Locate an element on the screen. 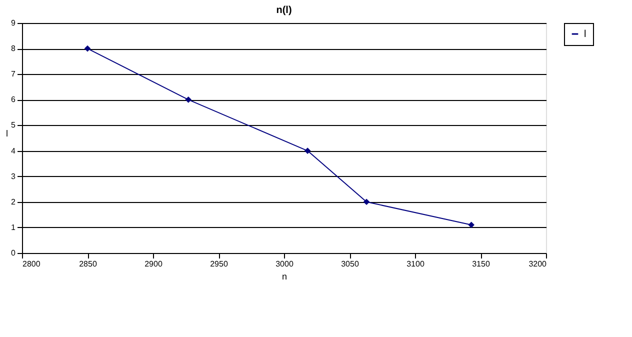  x-axis-title: n is located at coordinates (285, 277).